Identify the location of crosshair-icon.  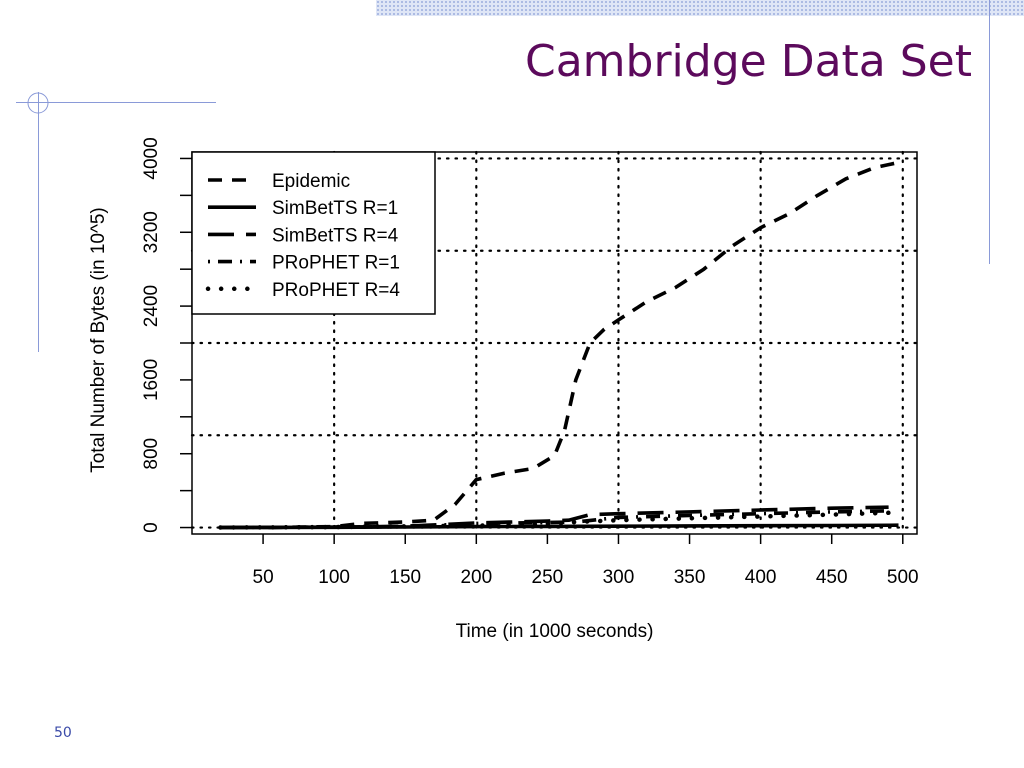
(38, 103).